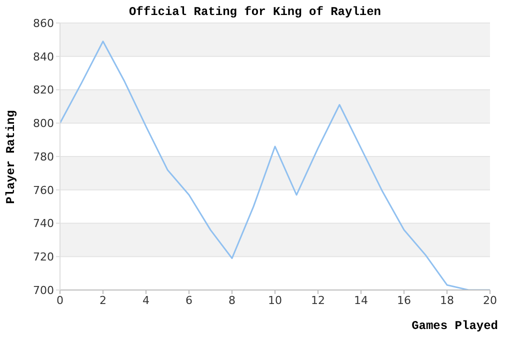 The image size is (510, 340). Describe the element at coordinates (43, 23) in the screenshot. I see `y-tick-label: 860` at that location.